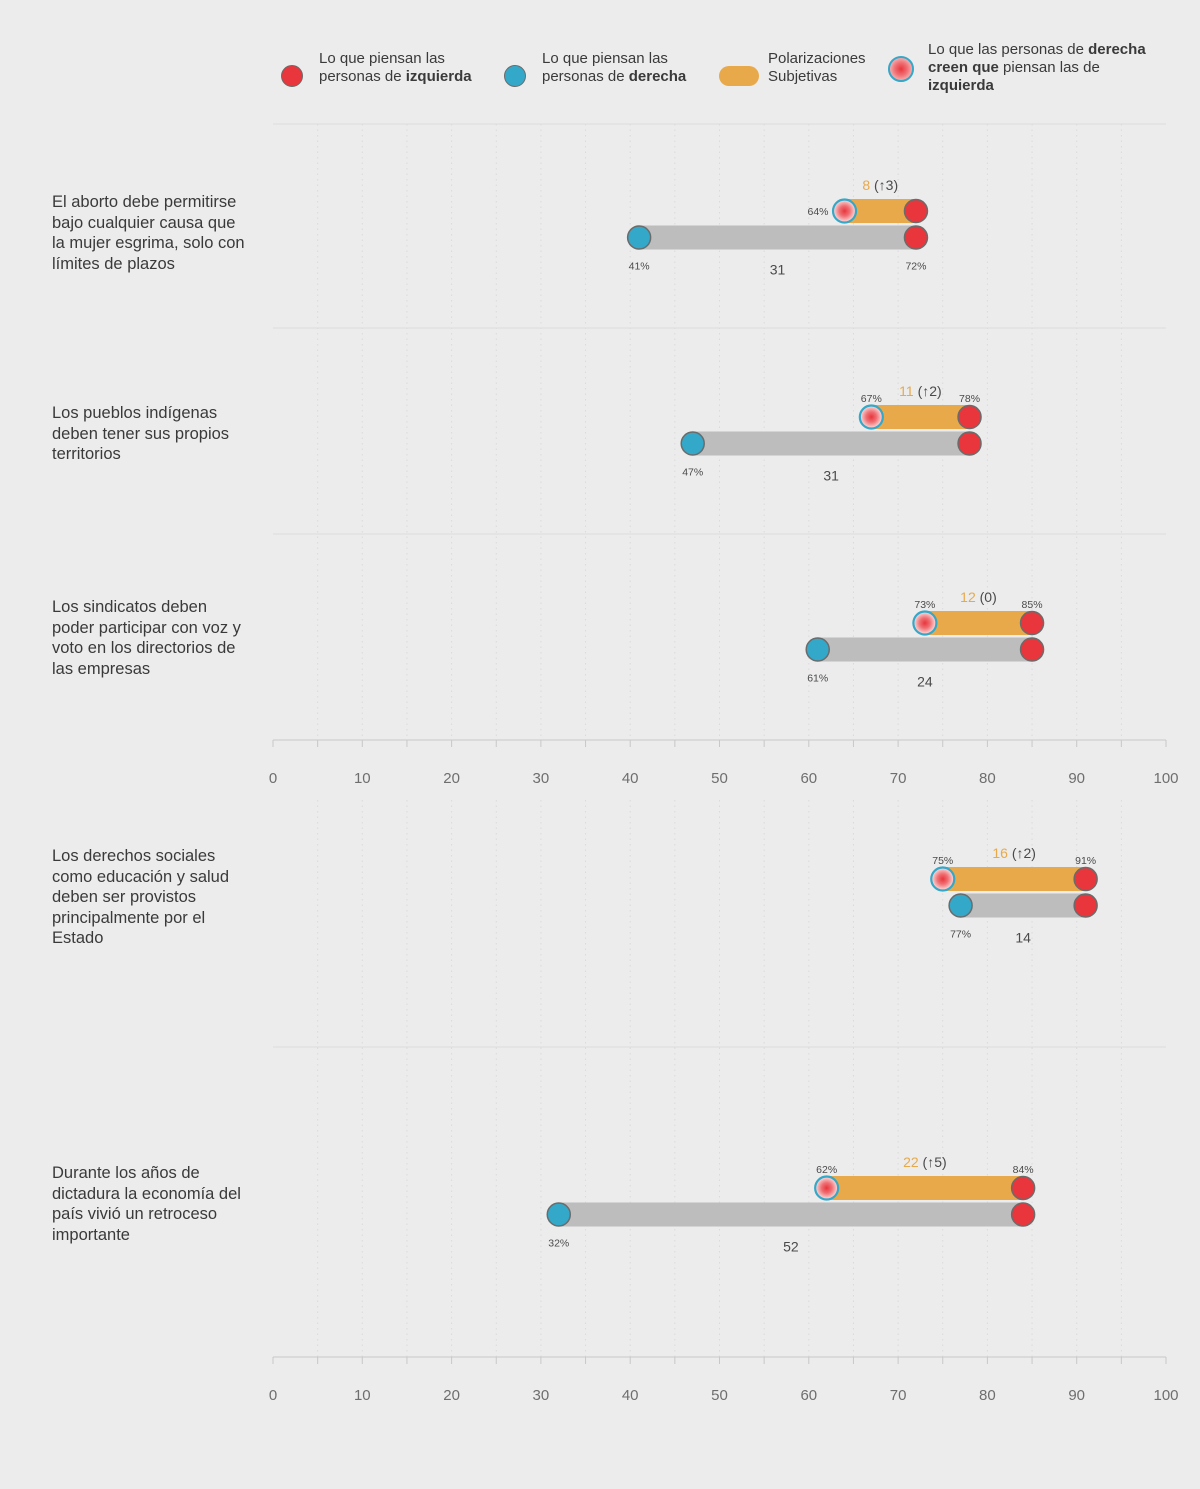 This screenshot has width=1200, height=1489. What do you see at coordinates (438, 76) in the screenshot?
I see `legend-left-bold: izquierda` at bounding box center [438, 76].